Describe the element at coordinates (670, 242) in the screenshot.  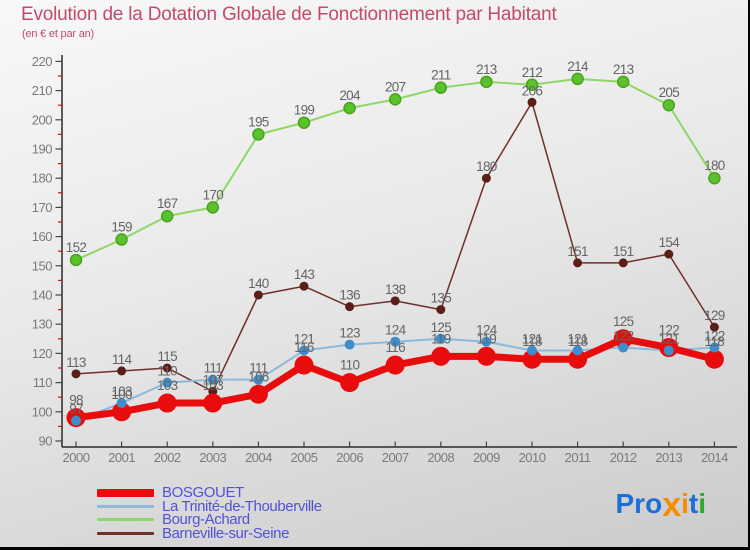
I see `data-label: 154` at that location.